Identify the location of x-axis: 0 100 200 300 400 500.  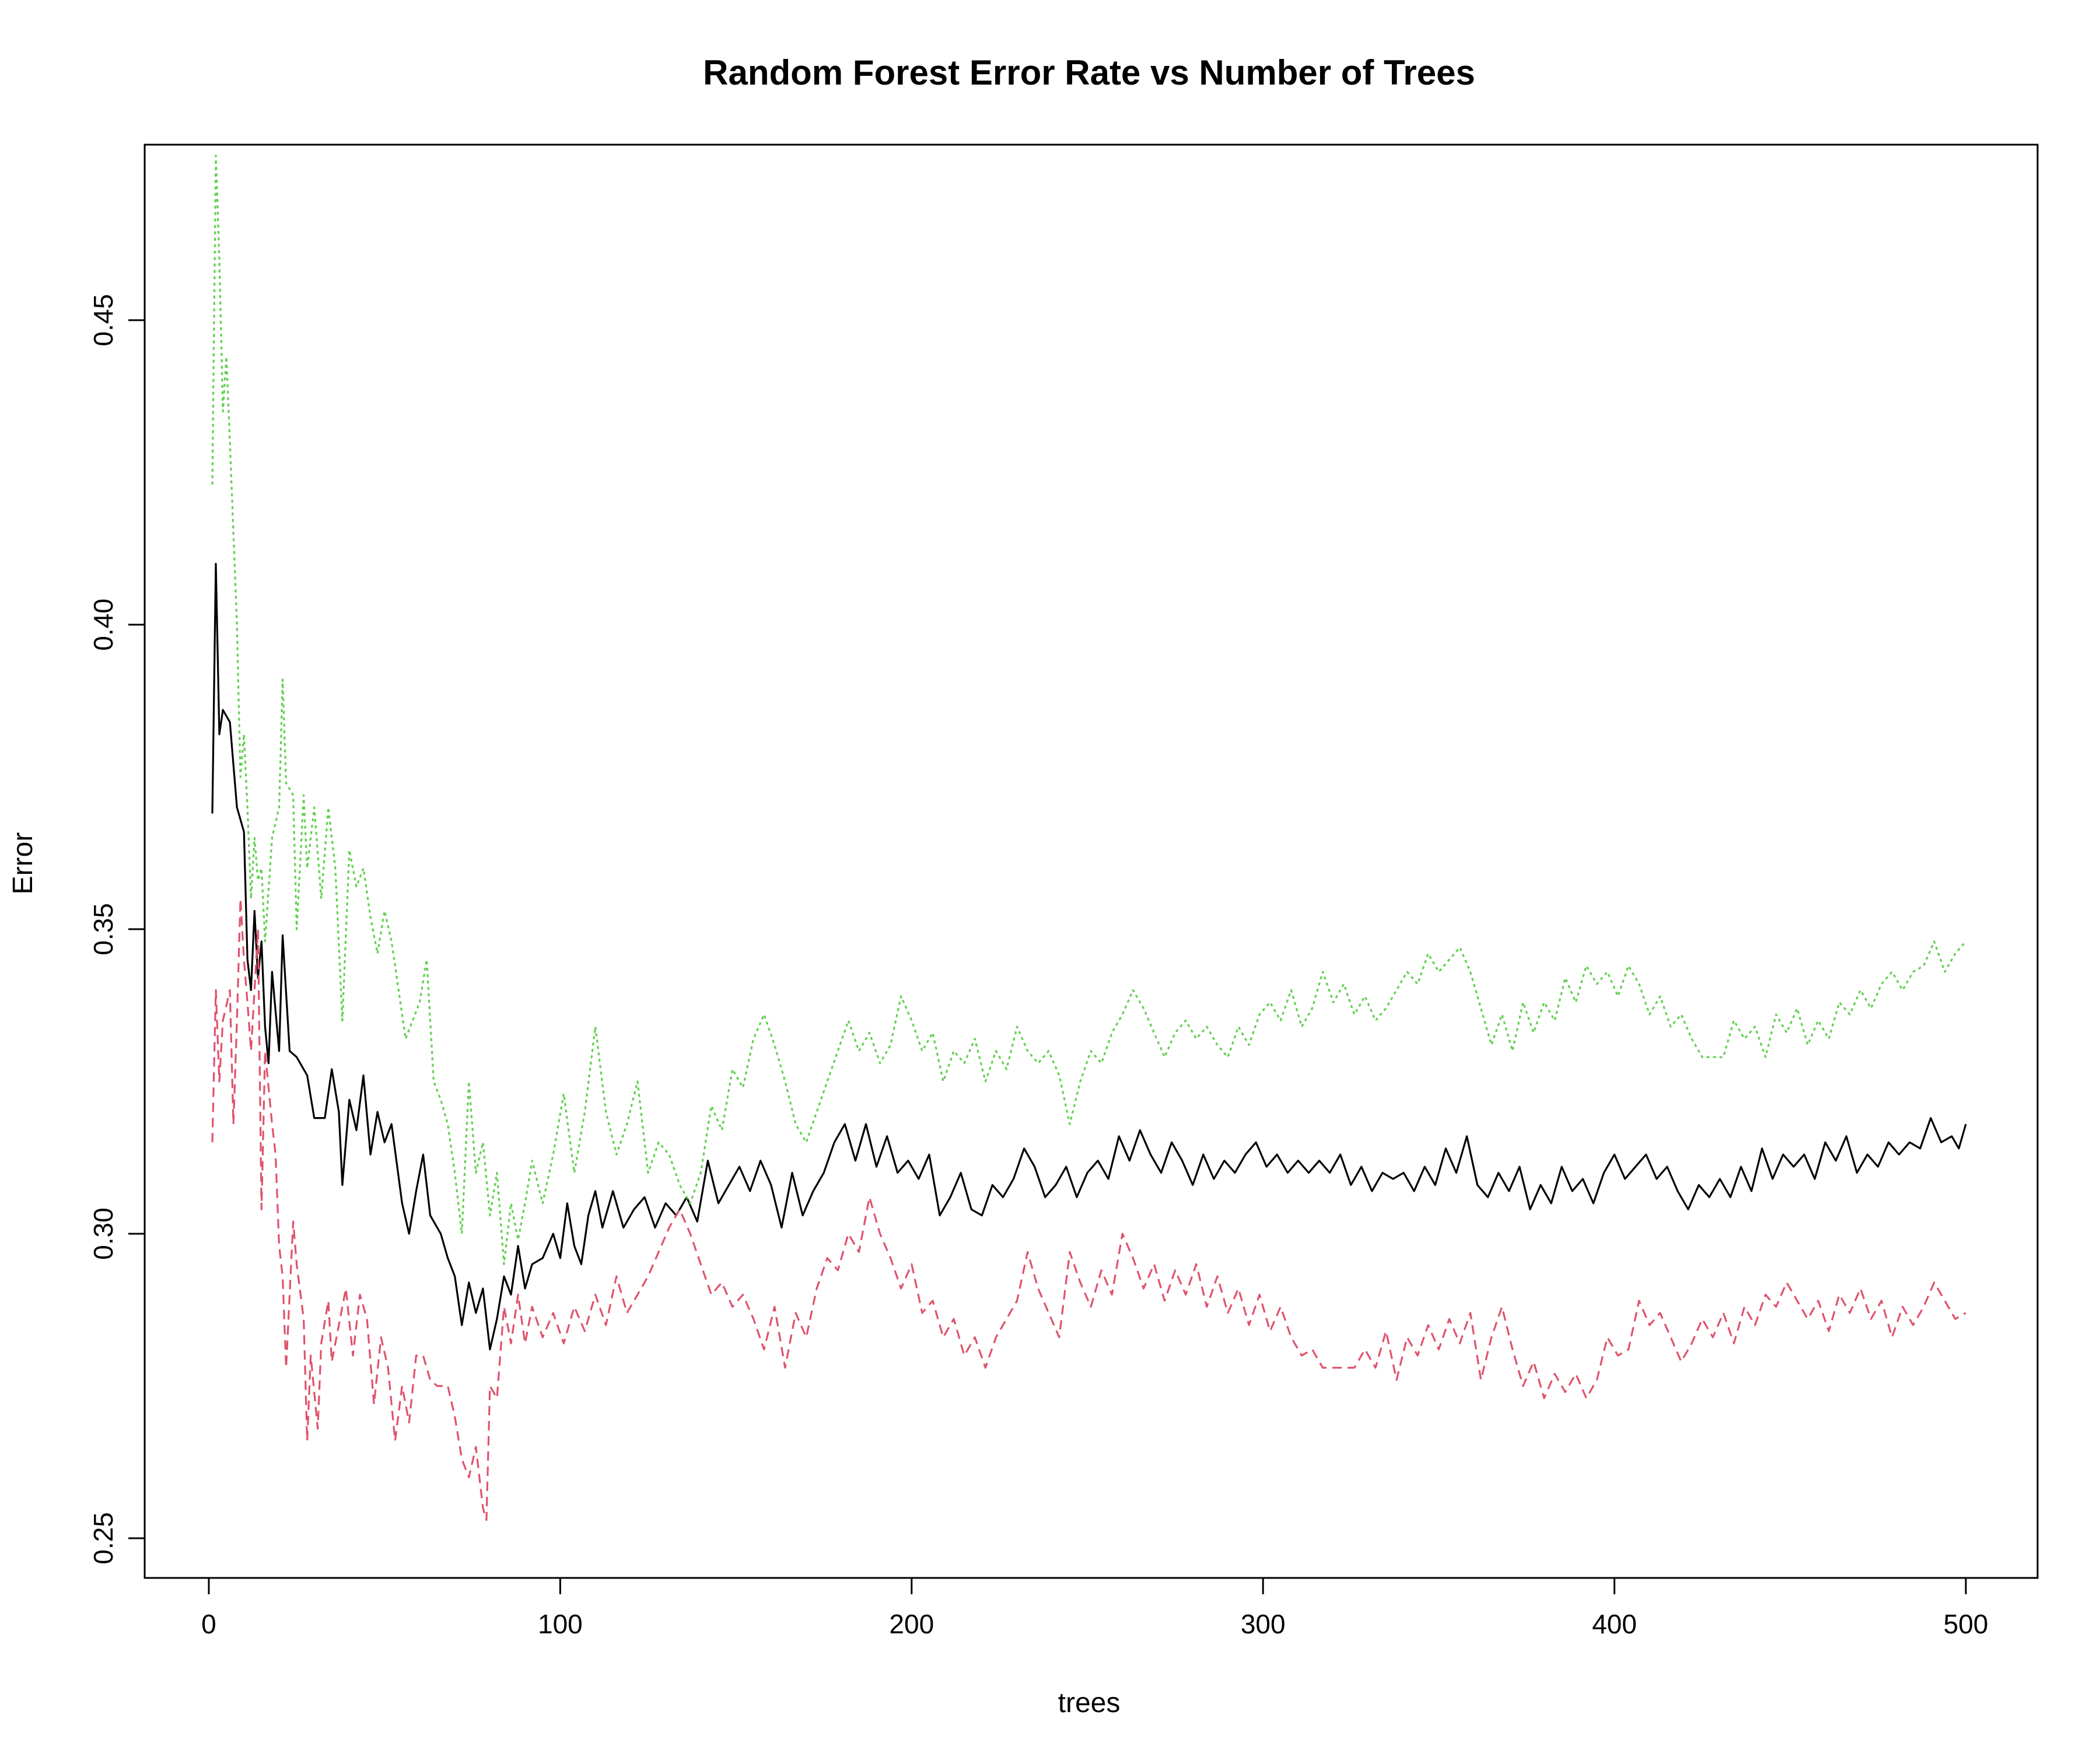
(1095, 1608).